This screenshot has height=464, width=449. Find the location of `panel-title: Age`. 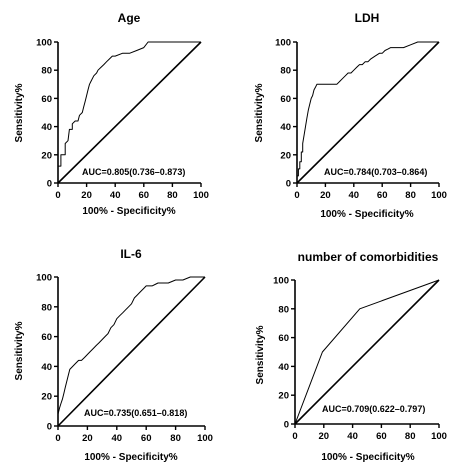

panel-title: Age is located at coordinates (129, 18).